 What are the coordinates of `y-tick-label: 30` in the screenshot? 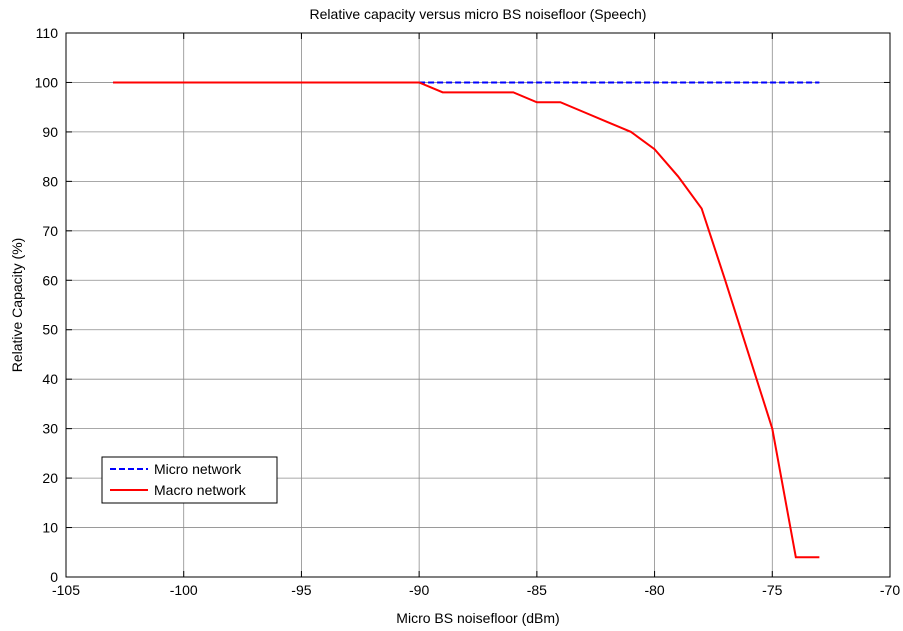 It's located at (50, 429).